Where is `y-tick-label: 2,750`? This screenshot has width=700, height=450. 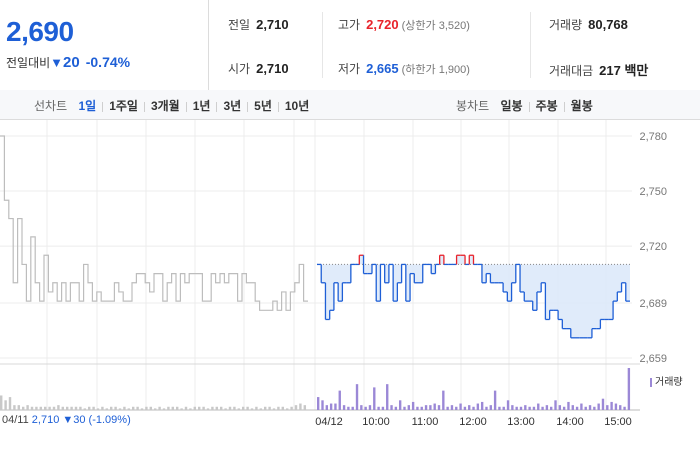
y-tick-label: 2,750 is located at coordinates (653, 192).